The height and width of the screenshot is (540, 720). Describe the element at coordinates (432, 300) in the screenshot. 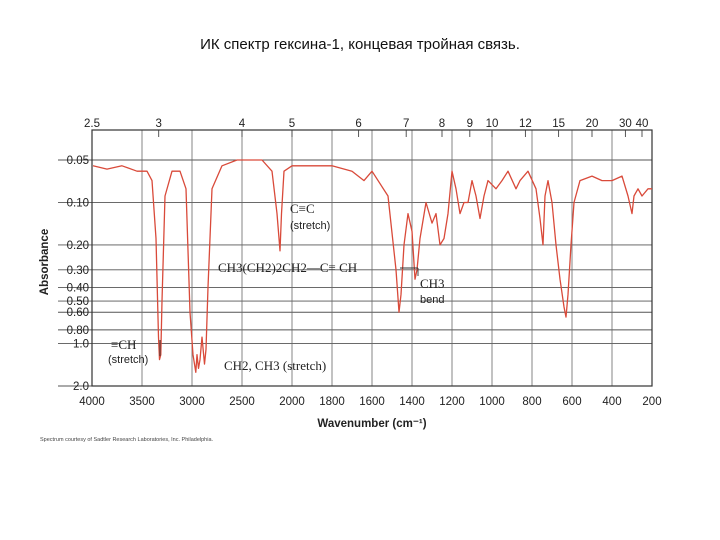

I see `annotation-sublabel: bend` at that location.